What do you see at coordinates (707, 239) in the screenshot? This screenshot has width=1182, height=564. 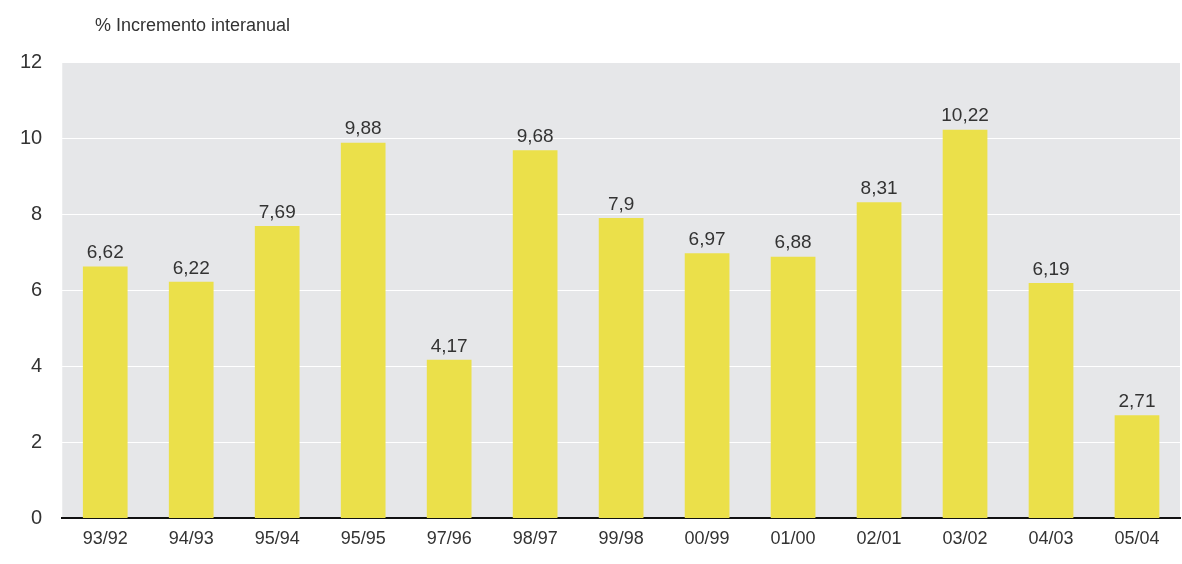 I see `data-label: 6,97` at bounding box center [707, 239].